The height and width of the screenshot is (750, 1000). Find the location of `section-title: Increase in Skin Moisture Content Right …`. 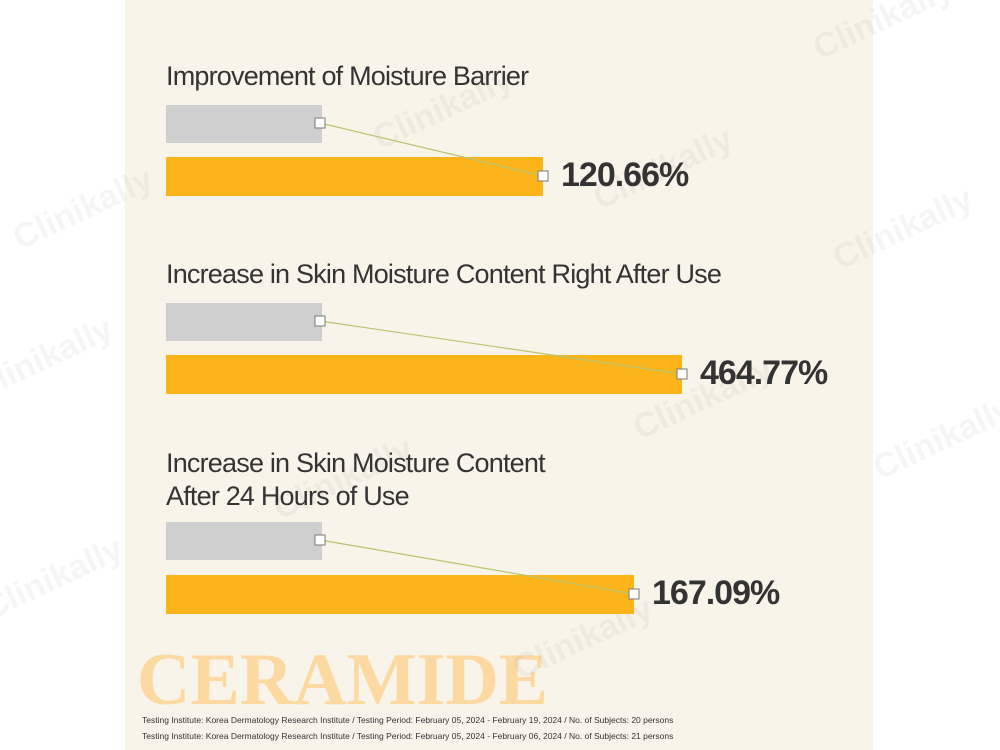

section-title: Increase in Skin Moisture Content Right … is located at coordinates (443, 274).